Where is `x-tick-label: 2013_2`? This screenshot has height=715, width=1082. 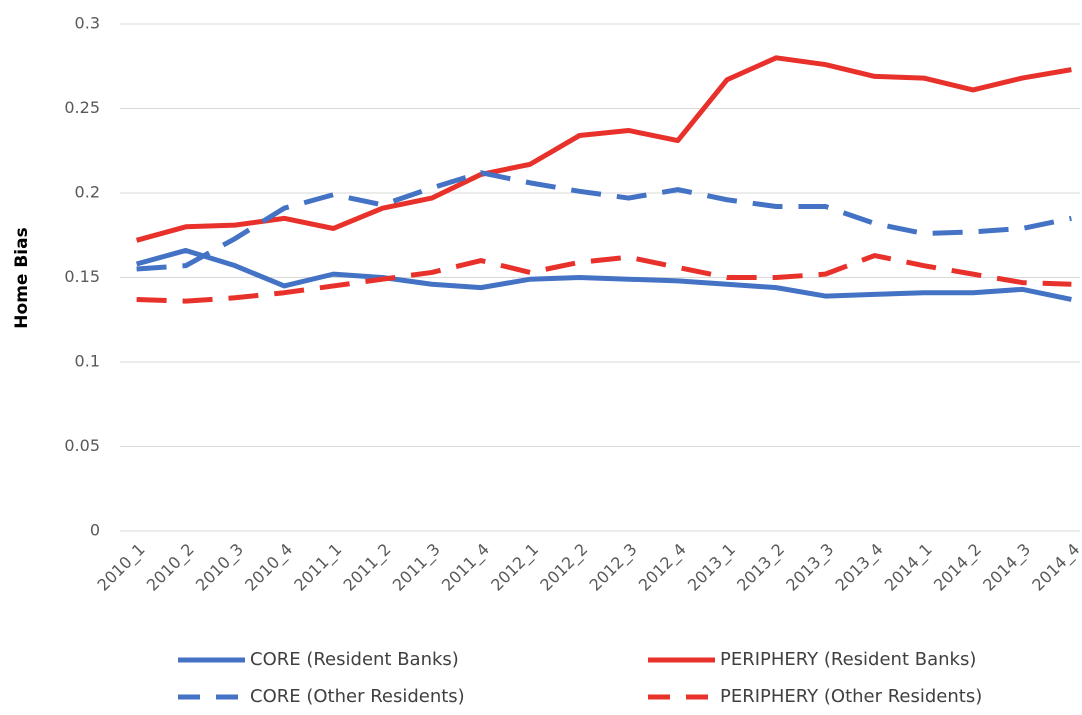
x-tick-label: 2013_2 is located at coordinates (761, 568).